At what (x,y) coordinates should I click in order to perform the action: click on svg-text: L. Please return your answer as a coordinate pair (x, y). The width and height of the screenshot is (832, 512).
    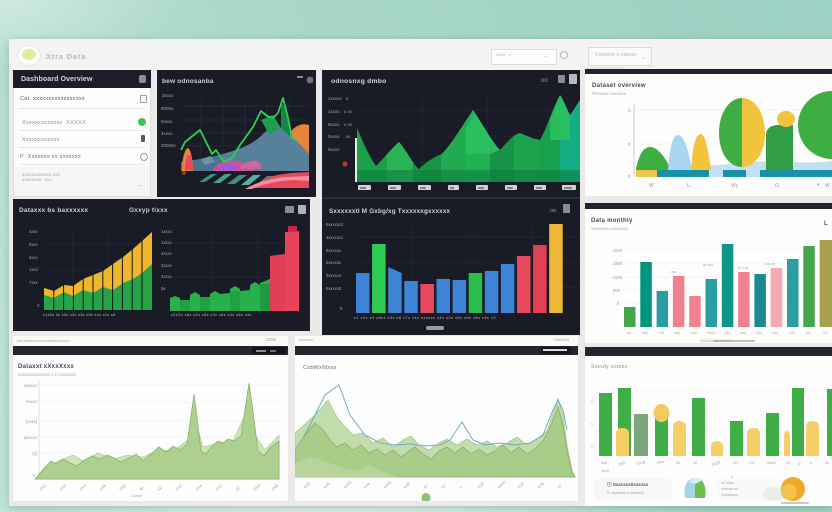
    Looking at the image, I should click on (826, 224).